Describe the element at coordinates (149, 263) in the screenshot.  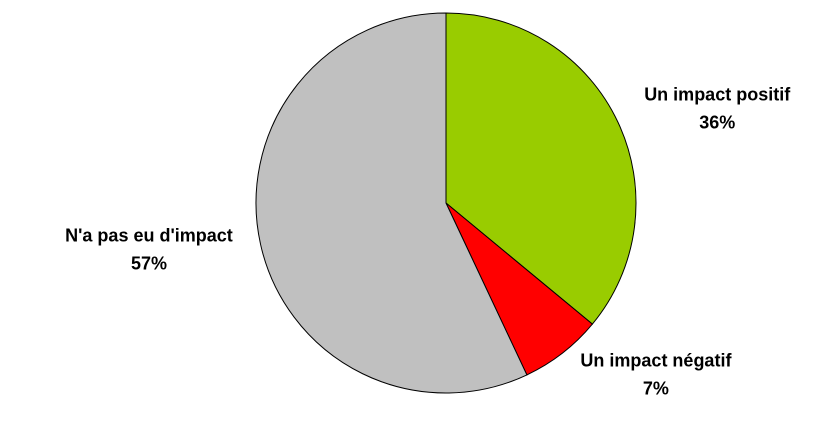
I see `slice-value-label: 57%` at that location.